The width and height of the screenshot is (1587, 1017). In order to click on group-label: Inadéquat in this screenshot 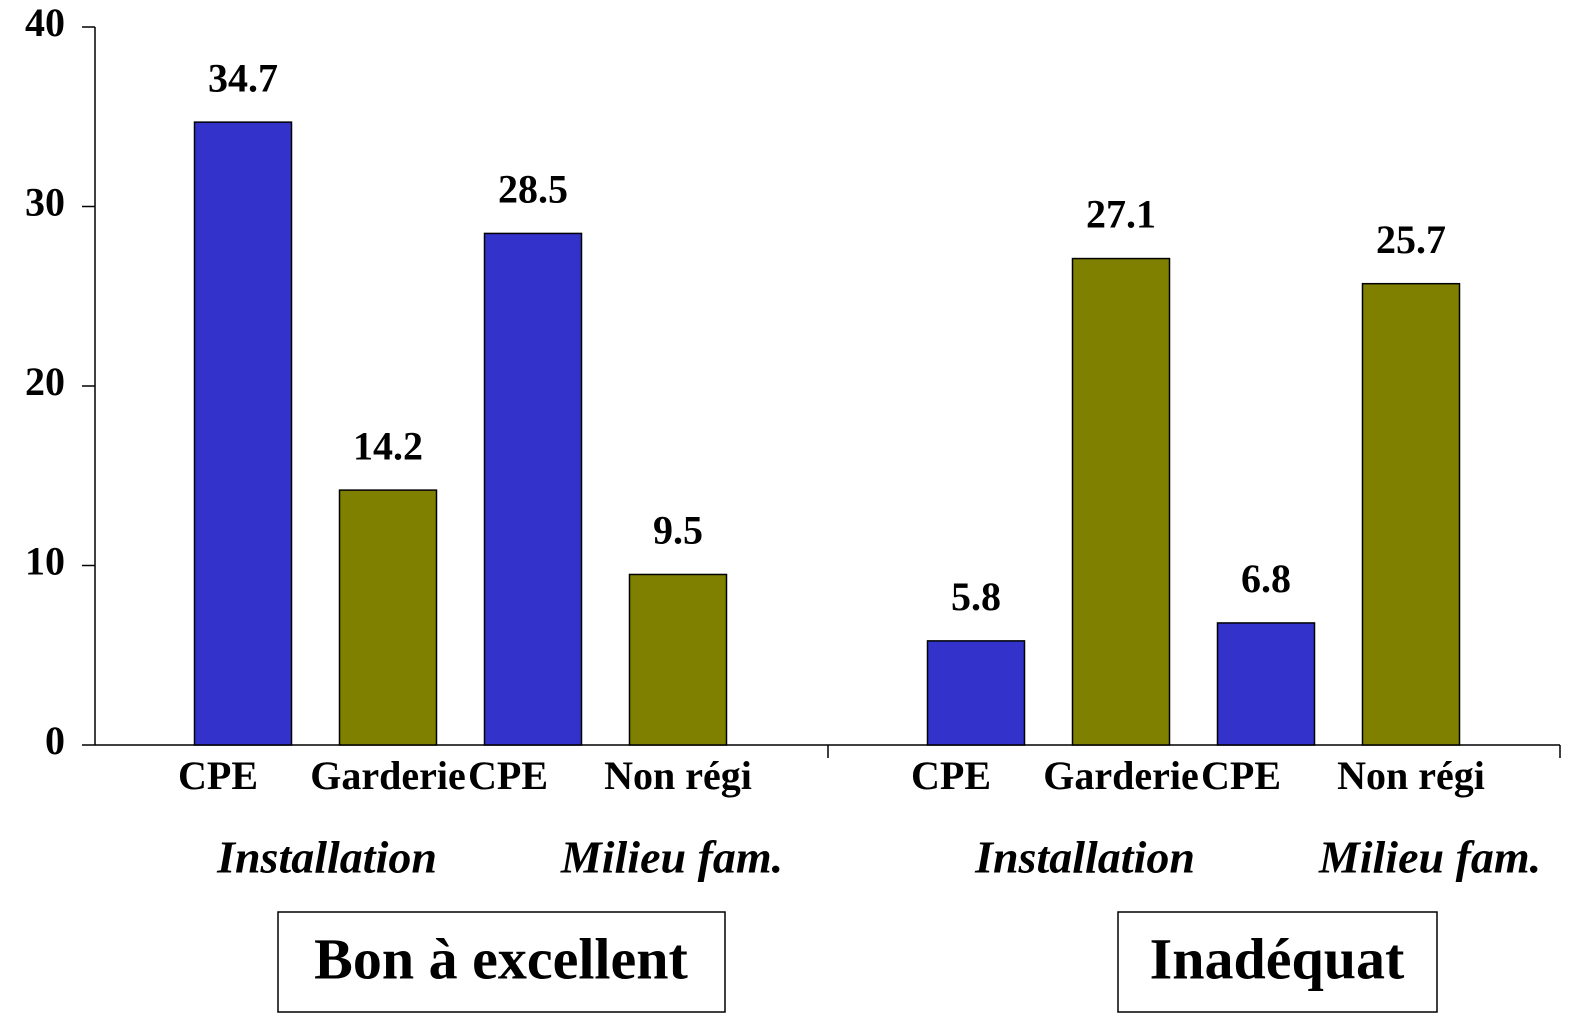, I will do `click(1277, 958)`.